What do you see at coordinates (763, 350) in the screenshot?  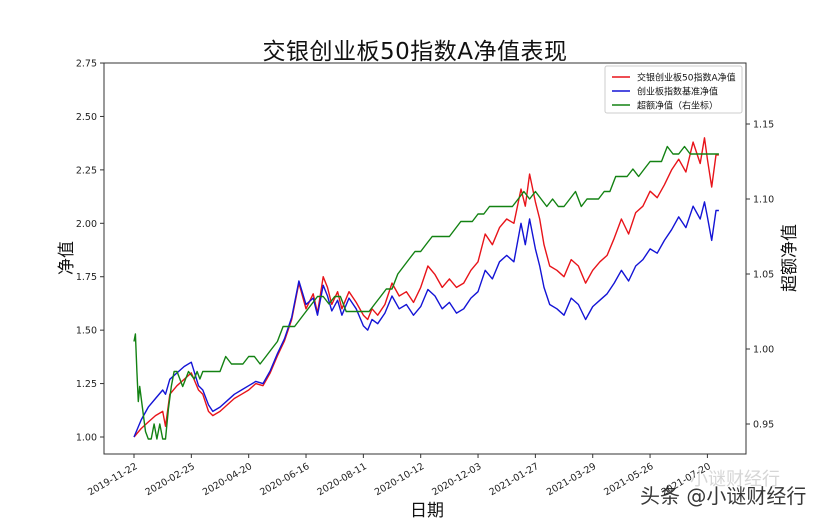 I see `right-tick-label: 1.00` at bounding box center [763, 350].